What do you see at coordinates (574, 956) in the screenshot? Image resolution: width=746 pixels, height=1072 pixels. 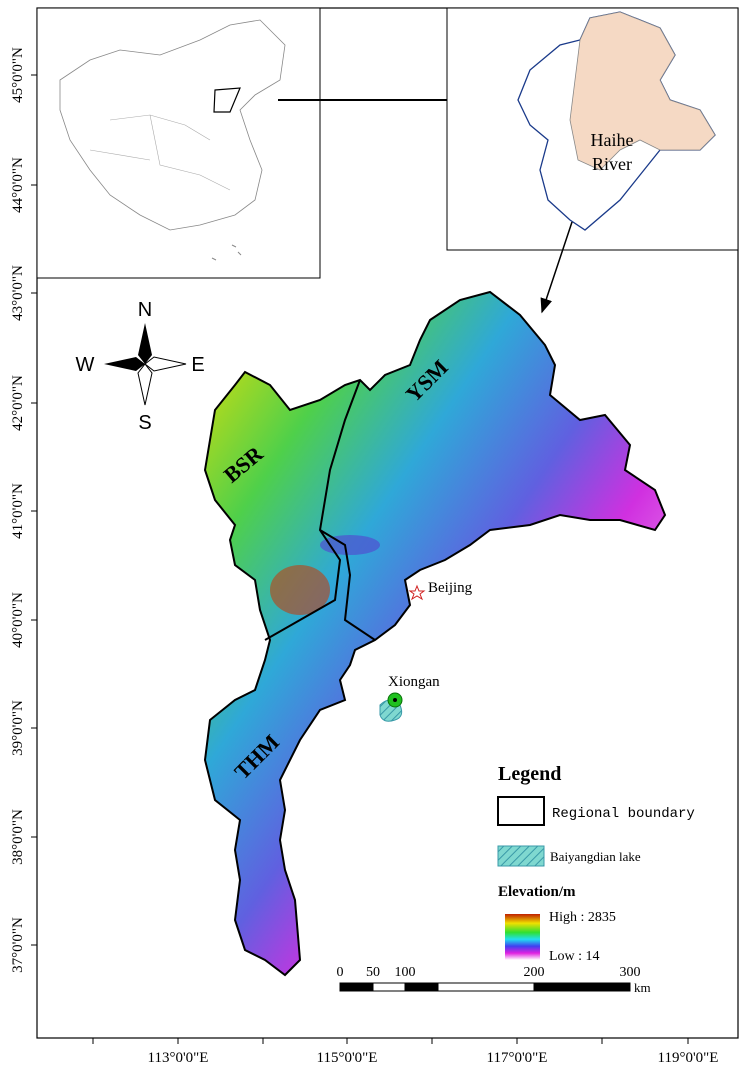 I see `legend-label: Low : 14` at bounding box center [574, 956].